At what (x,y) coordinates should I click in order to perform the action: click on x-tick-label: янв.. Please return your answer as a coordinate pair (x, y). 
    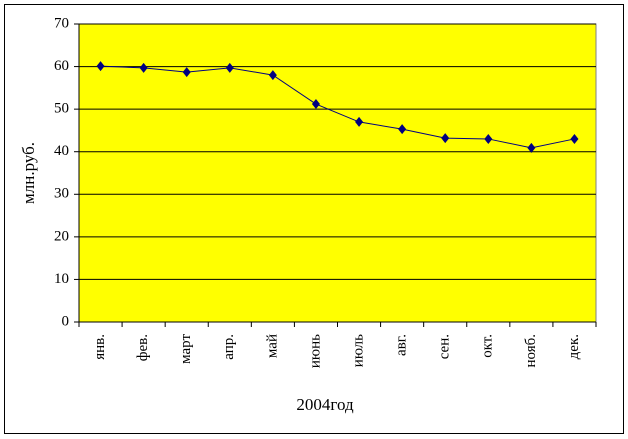
    Looking at the image, I should click on (100, 347).